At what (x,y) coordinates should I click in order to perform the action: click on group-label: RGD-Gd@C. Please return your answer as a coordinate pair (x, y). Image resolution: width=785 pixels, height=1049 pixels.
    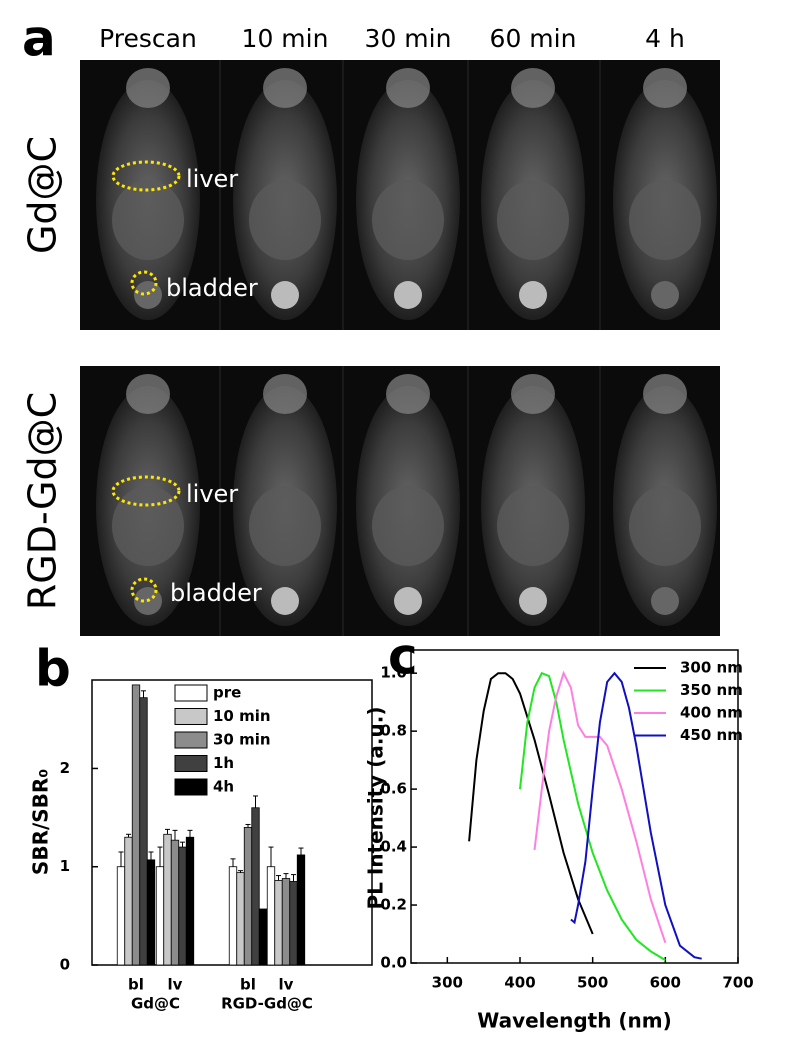
    Looking at the image, I should click on (267, 1004).